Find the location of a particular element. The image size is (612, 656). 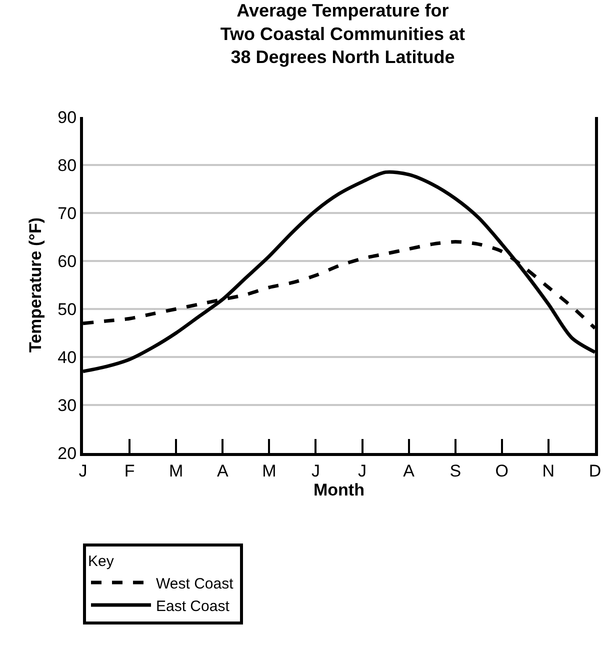

legend-label: West Coast is located at coordinates (195, 583).